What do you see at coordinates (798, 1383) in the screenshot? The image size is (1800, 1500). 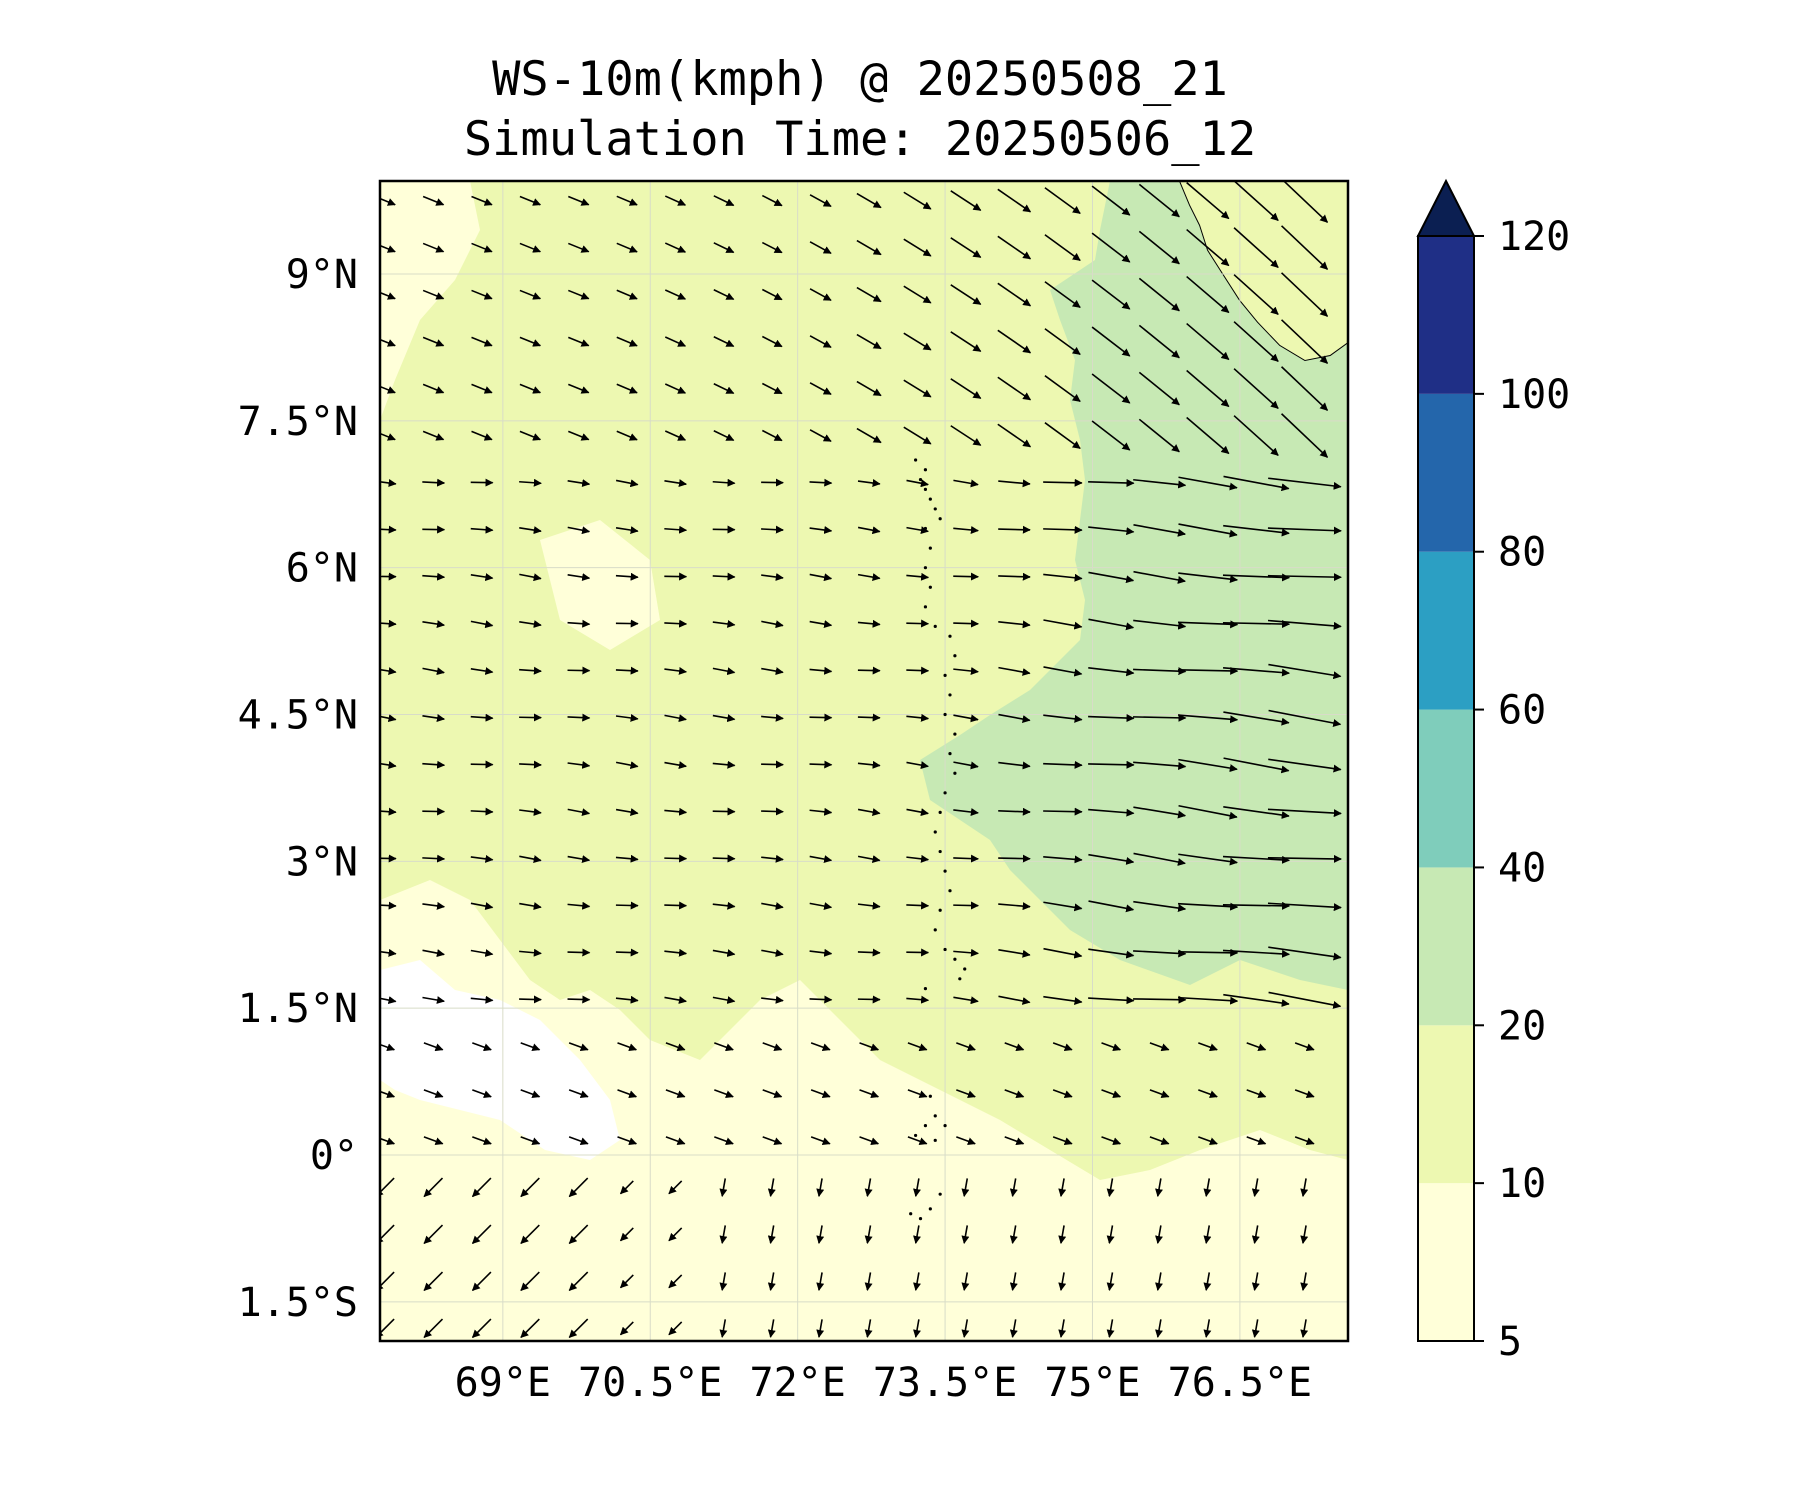 I see `x-tick-label: 72°E` at bounding box center [798, 1383].